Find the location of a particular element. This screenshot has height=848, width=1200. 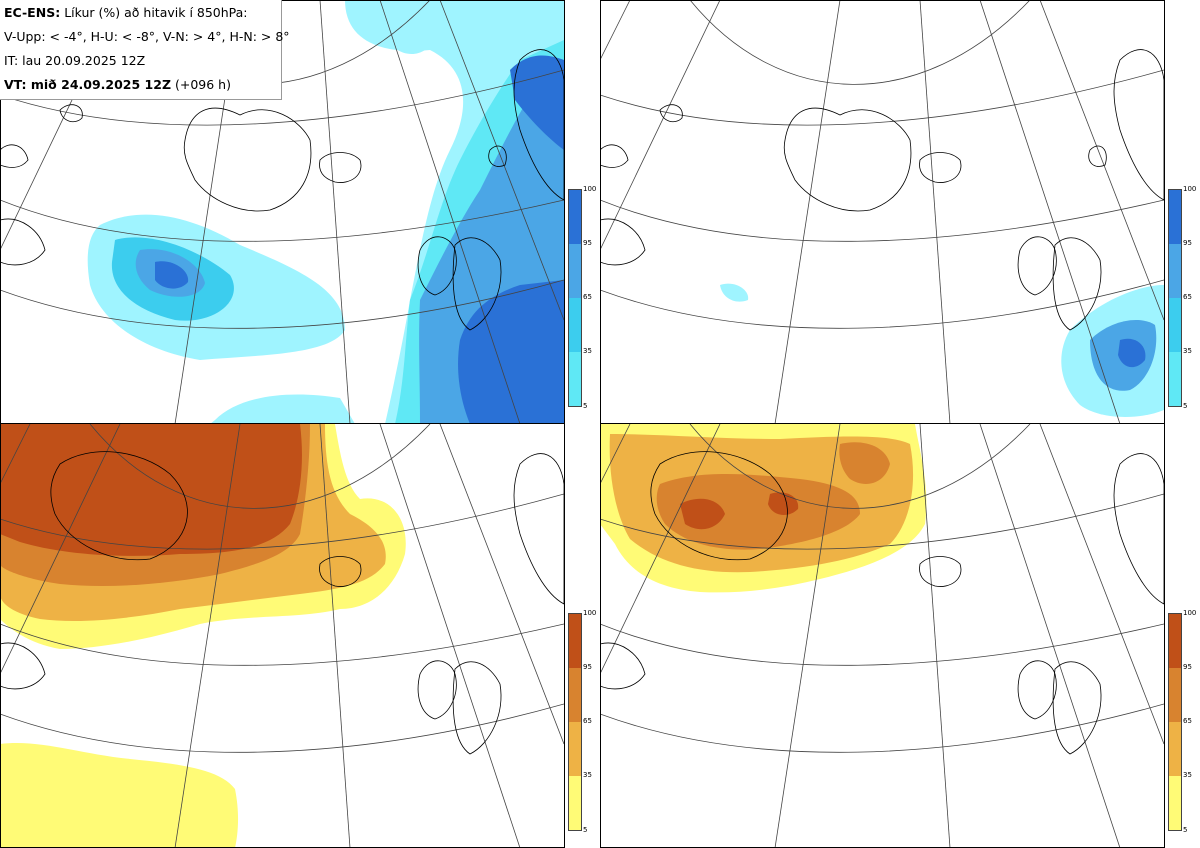

valid-time-line: VT: mið 24.09.2025 12Z (+096 h) is located at coordinates (142, 88).